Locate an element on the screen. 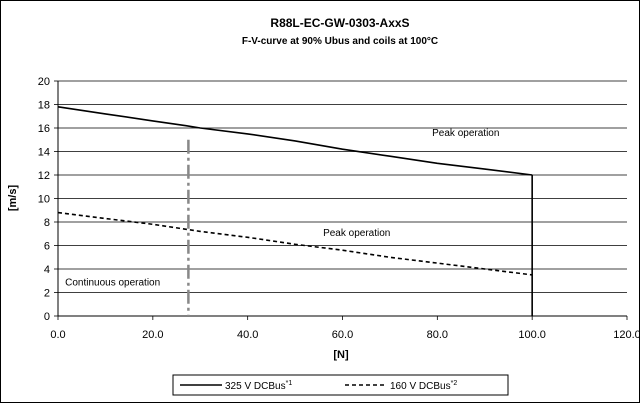 This screenshot has height=408, width=640. x-tick-label-120.0: 120.0 is located at coordinates (626, 335).